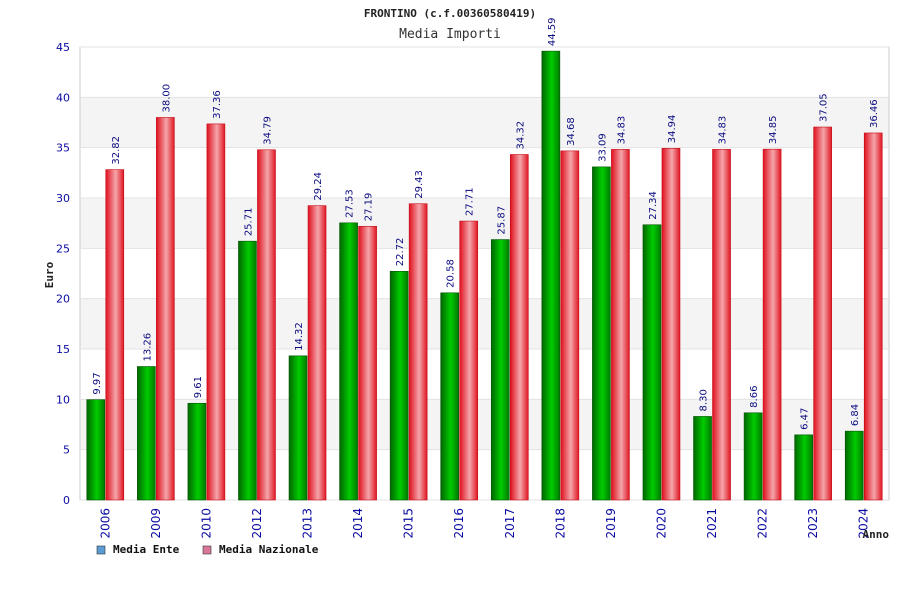 The width and height of the screenshot is (900, 600). What do you see at coordinates (269, 549) in the screenshot?
I see `legend-label-media-nazionale: Media Nazionale` at bounding box center [269, 549].